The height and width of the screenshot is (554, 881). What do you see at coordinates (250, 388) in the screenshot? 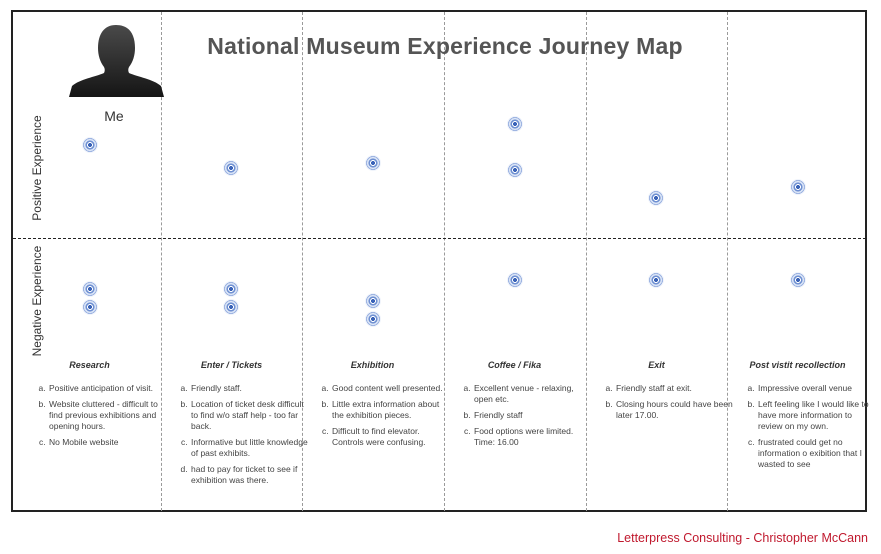
I see `note-item: Friendly staff.` at bounding box center [250, 388].